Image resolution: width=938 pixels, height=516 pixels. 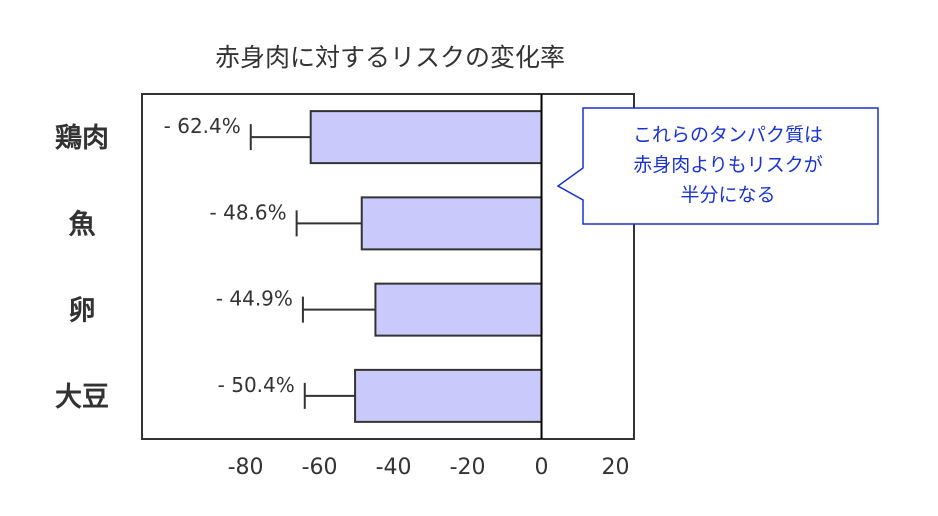 I want to click on callout-line-1: これらのタンパク質は, so click(x=728, y=135).